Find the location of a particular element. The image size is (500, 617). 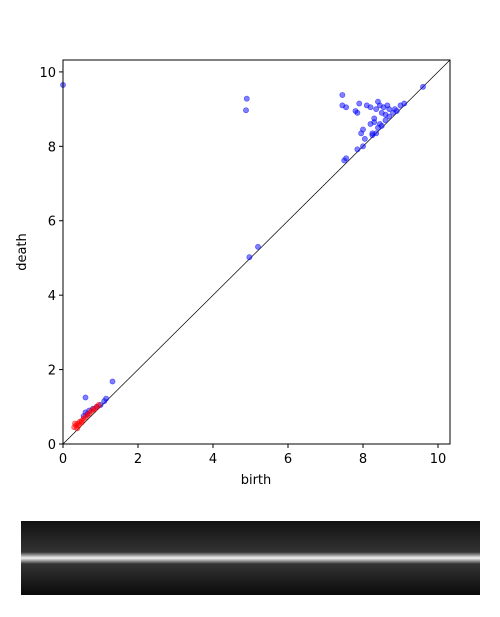

y-tick-label: 4 is located at coordinates (52, 296).